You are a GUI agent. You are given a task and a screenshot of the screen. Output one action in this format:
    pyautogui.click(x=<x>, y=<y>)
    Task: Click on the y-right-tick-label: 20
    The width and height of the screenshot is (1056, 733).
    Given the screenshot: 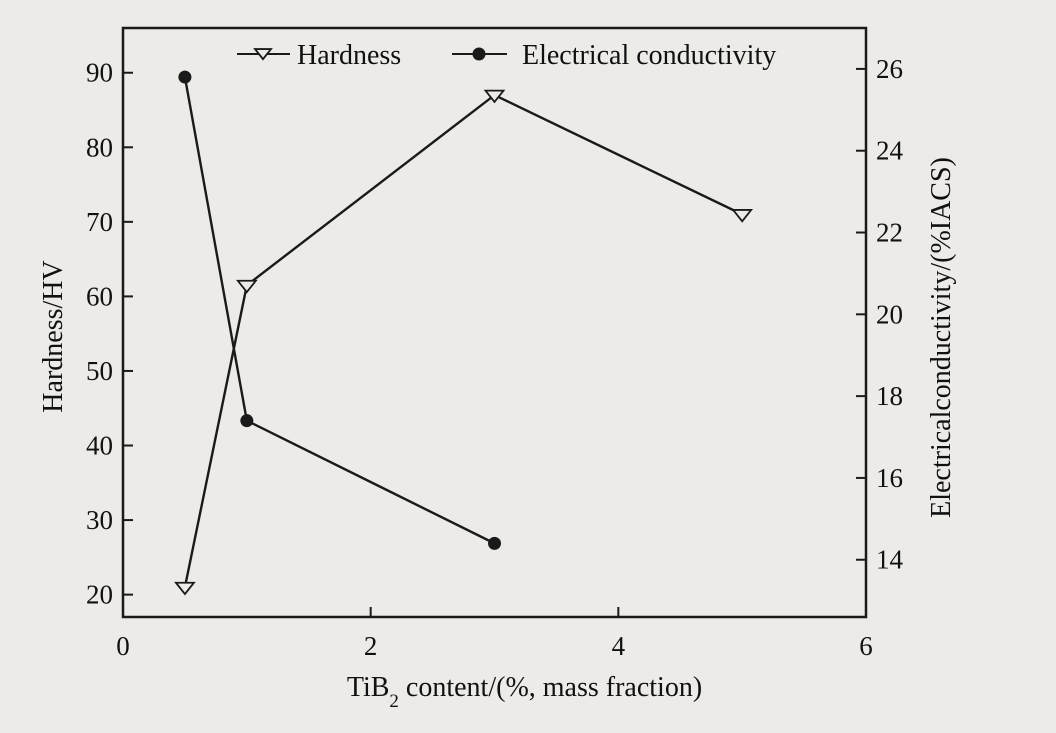 What is the action you would take?
    pyautogui.click(x=889, y=314)
    